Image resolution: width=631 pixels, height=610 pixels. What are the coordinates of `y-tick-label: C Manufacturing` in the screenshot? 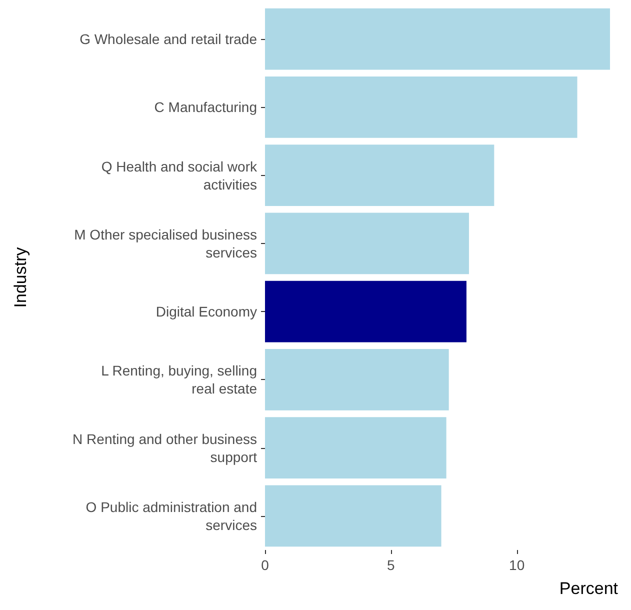 It's located at (205, 107).